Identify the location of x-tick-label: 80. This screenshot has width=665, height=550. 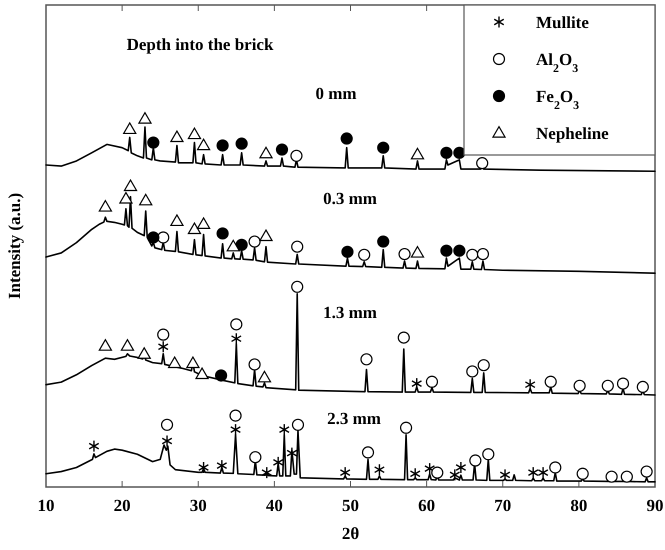
(579, 505).